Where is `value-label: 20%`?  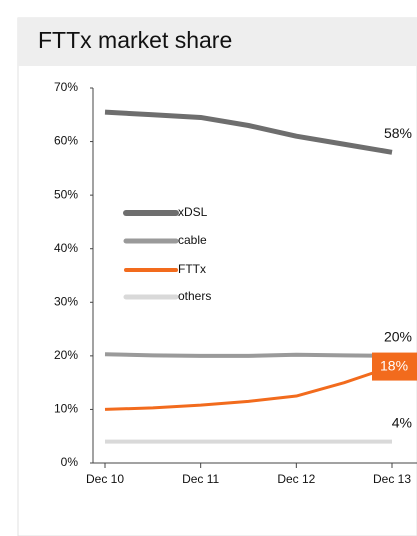 value-label: 20% is located at coordinates (398, 337).